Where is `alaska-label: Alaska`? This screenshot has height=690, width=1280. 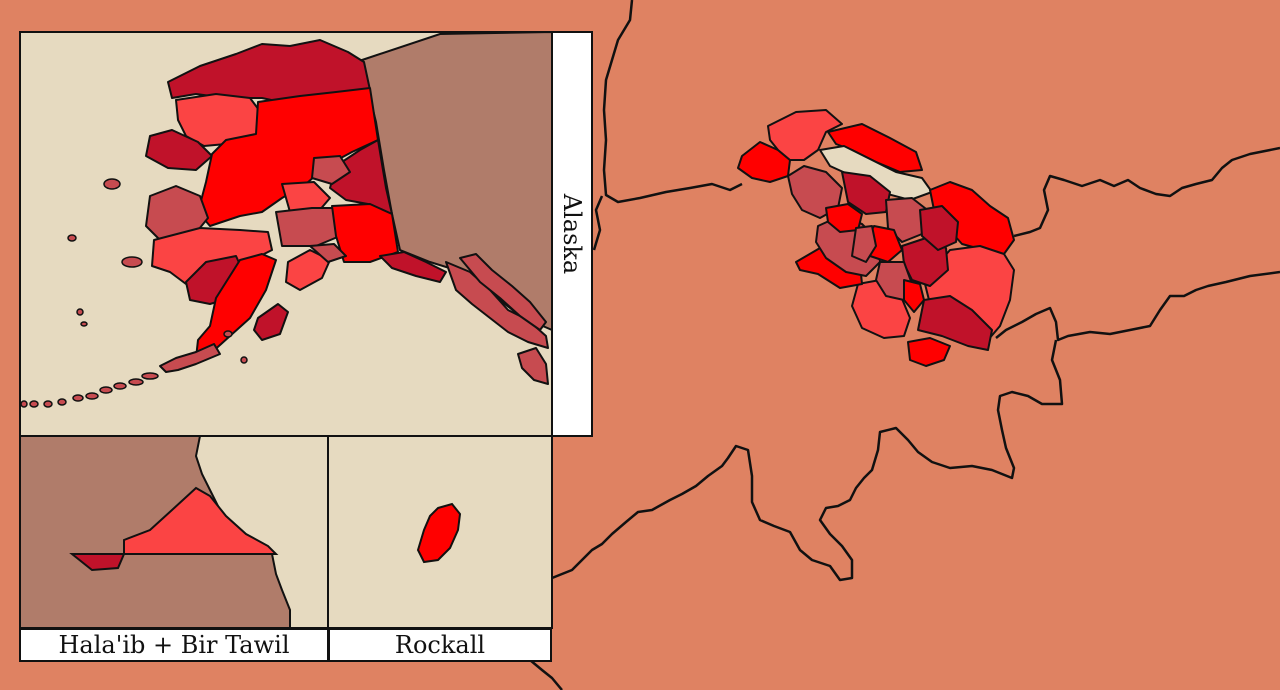 alaska-label: Alaska is located at coordinates (572, 234).